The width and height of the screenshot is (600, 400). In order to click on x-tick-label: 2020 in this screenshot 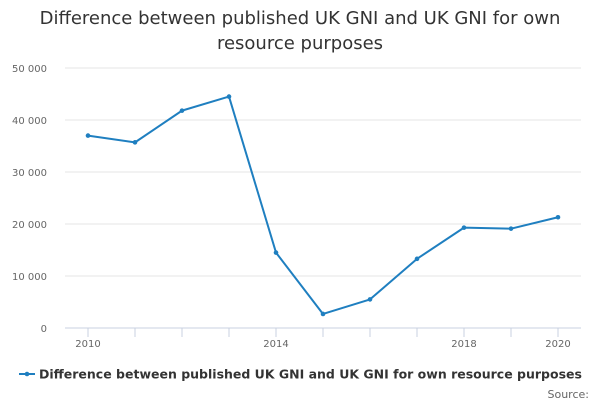, I will do `click(557, 344)`.